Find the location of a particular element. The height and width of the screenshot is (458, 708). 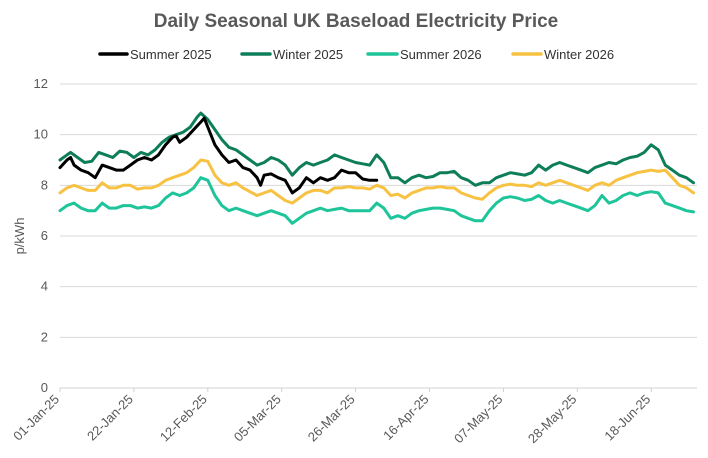

legend-label-winter-2025: Winter 2025 is located at coordinates (308, 54).